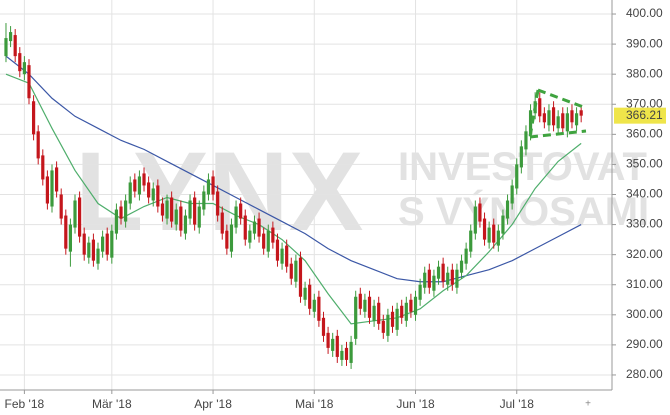  Describe the element at coordinates (314, 404) in the screenshot. I see `x-tick-label: Mai '18` at that location.